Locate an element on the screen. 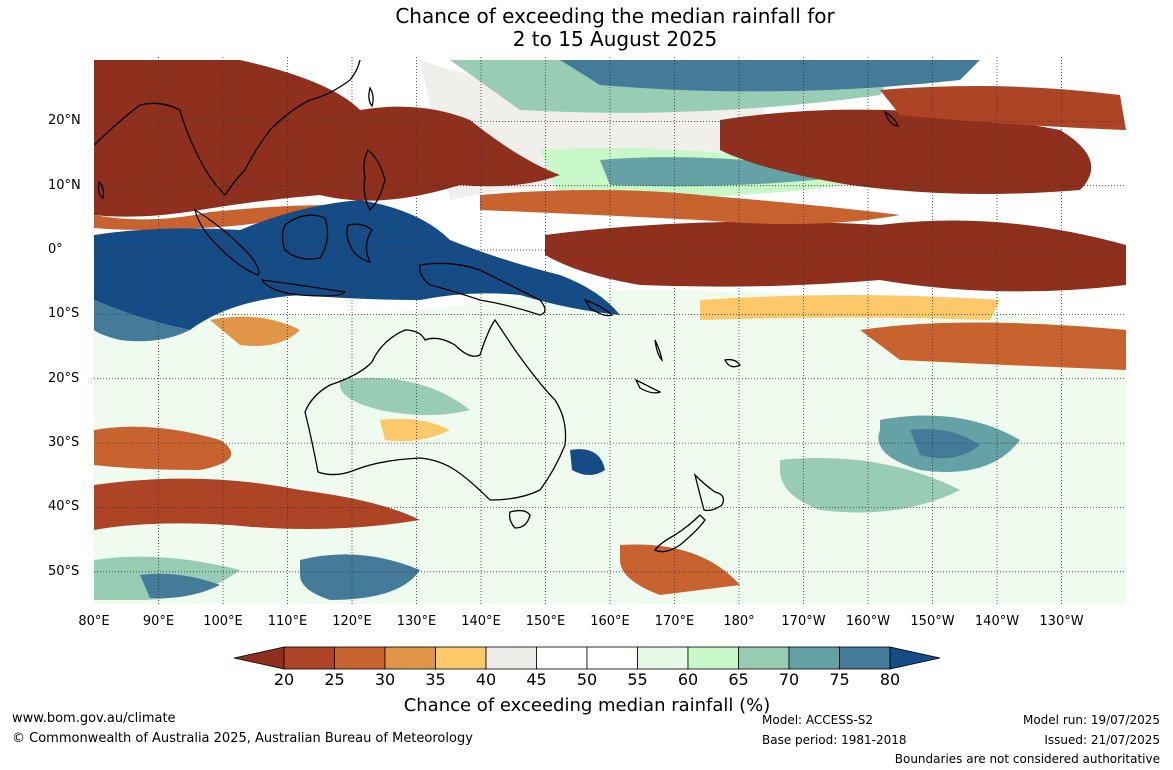 This screenshot has height=770, width=1173. footer-base-period: Base period: 1981-2018 is located at coordinates (834, 740).